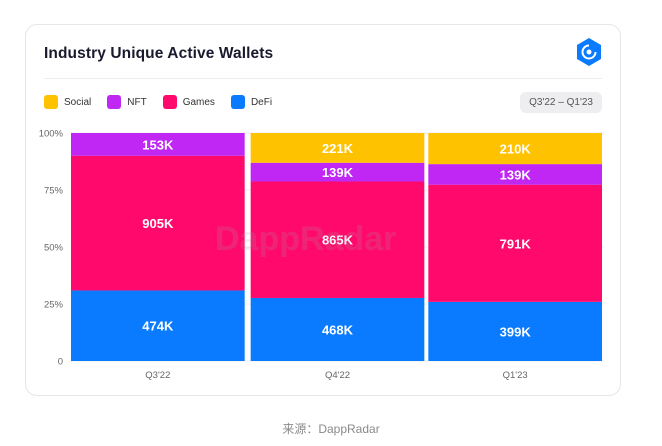 The image size is (662, 446). Describe the element at coordinates (561, 102) in the screenshot. I see `date-range-badge: Q3'22 – Q1'23` at that location.